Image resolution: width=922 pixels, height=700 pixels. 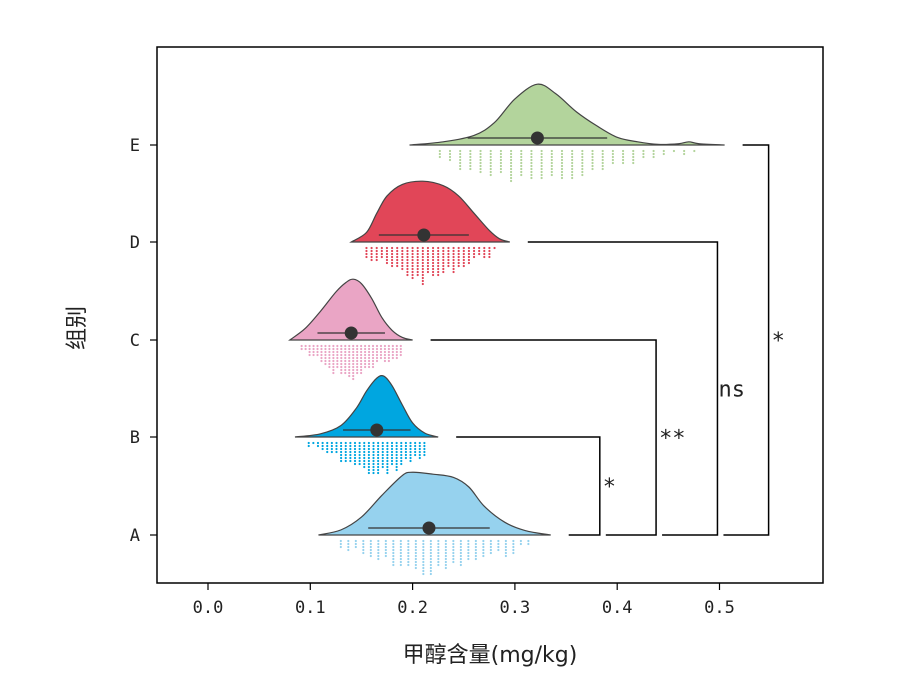 I want to click on sig-label-A-C: **, so click(x=672, y=439).